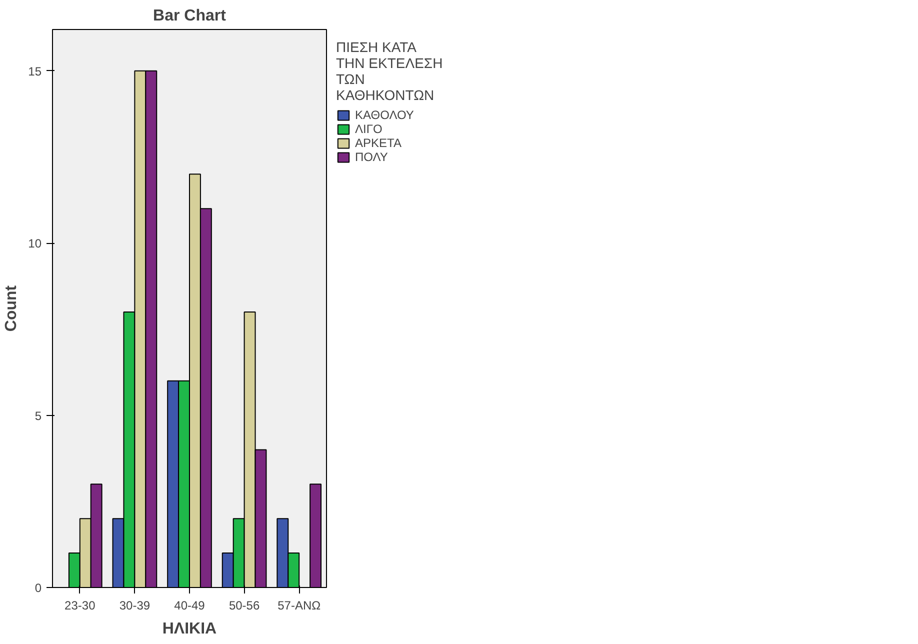 Image resolution: width=918 pixels, height=644 pixels. I want to click on y-tick-label: 0, so click(38, 588).